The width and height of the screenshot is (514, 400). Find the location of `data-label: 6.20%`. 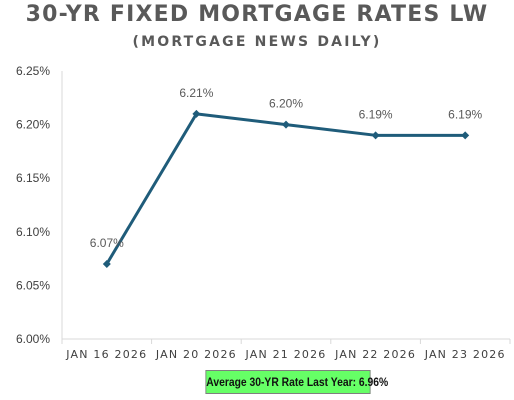

data-label: 6.20% is located at coordinates (286, 104).